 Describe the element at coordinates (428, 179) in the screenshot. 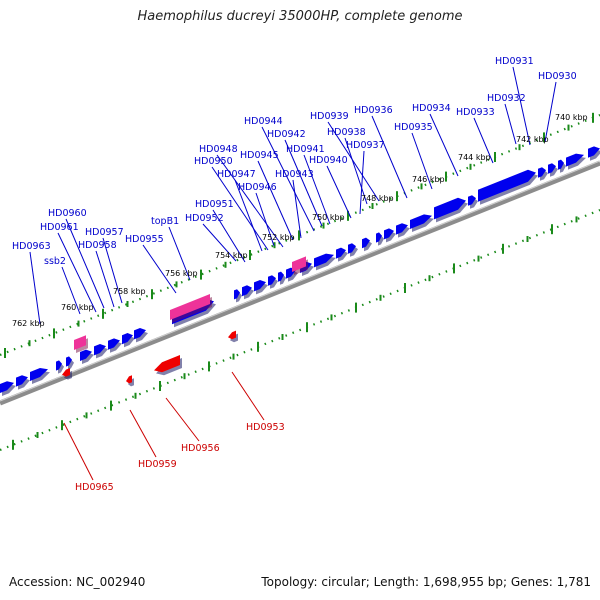

I see `tick-label: 746 kbp` at that location.